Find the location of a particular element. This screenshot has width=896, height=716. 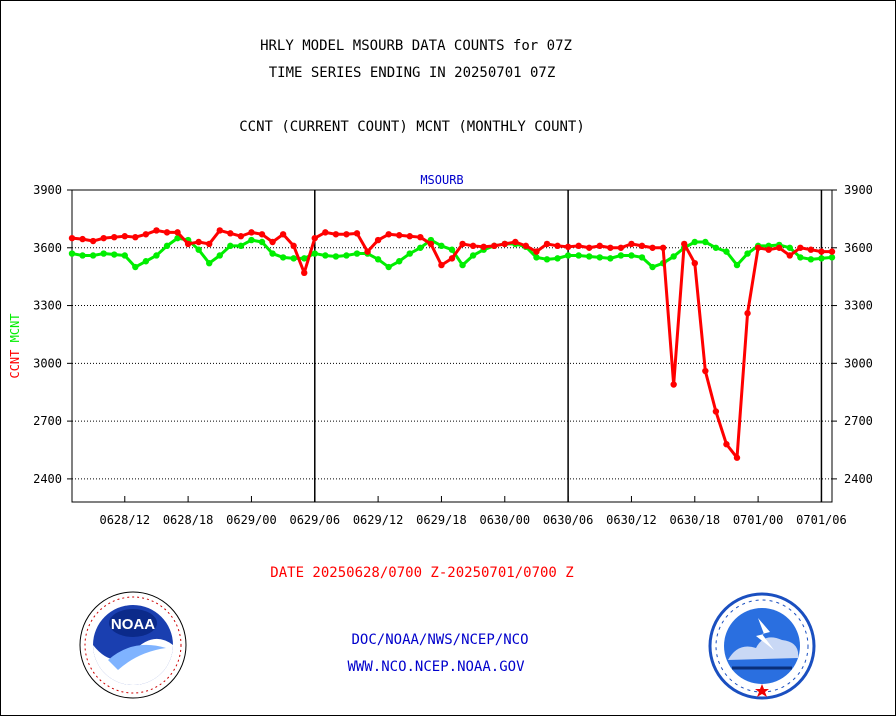

x-tick-label: 0701/00 is located at coordinates (758, 520).